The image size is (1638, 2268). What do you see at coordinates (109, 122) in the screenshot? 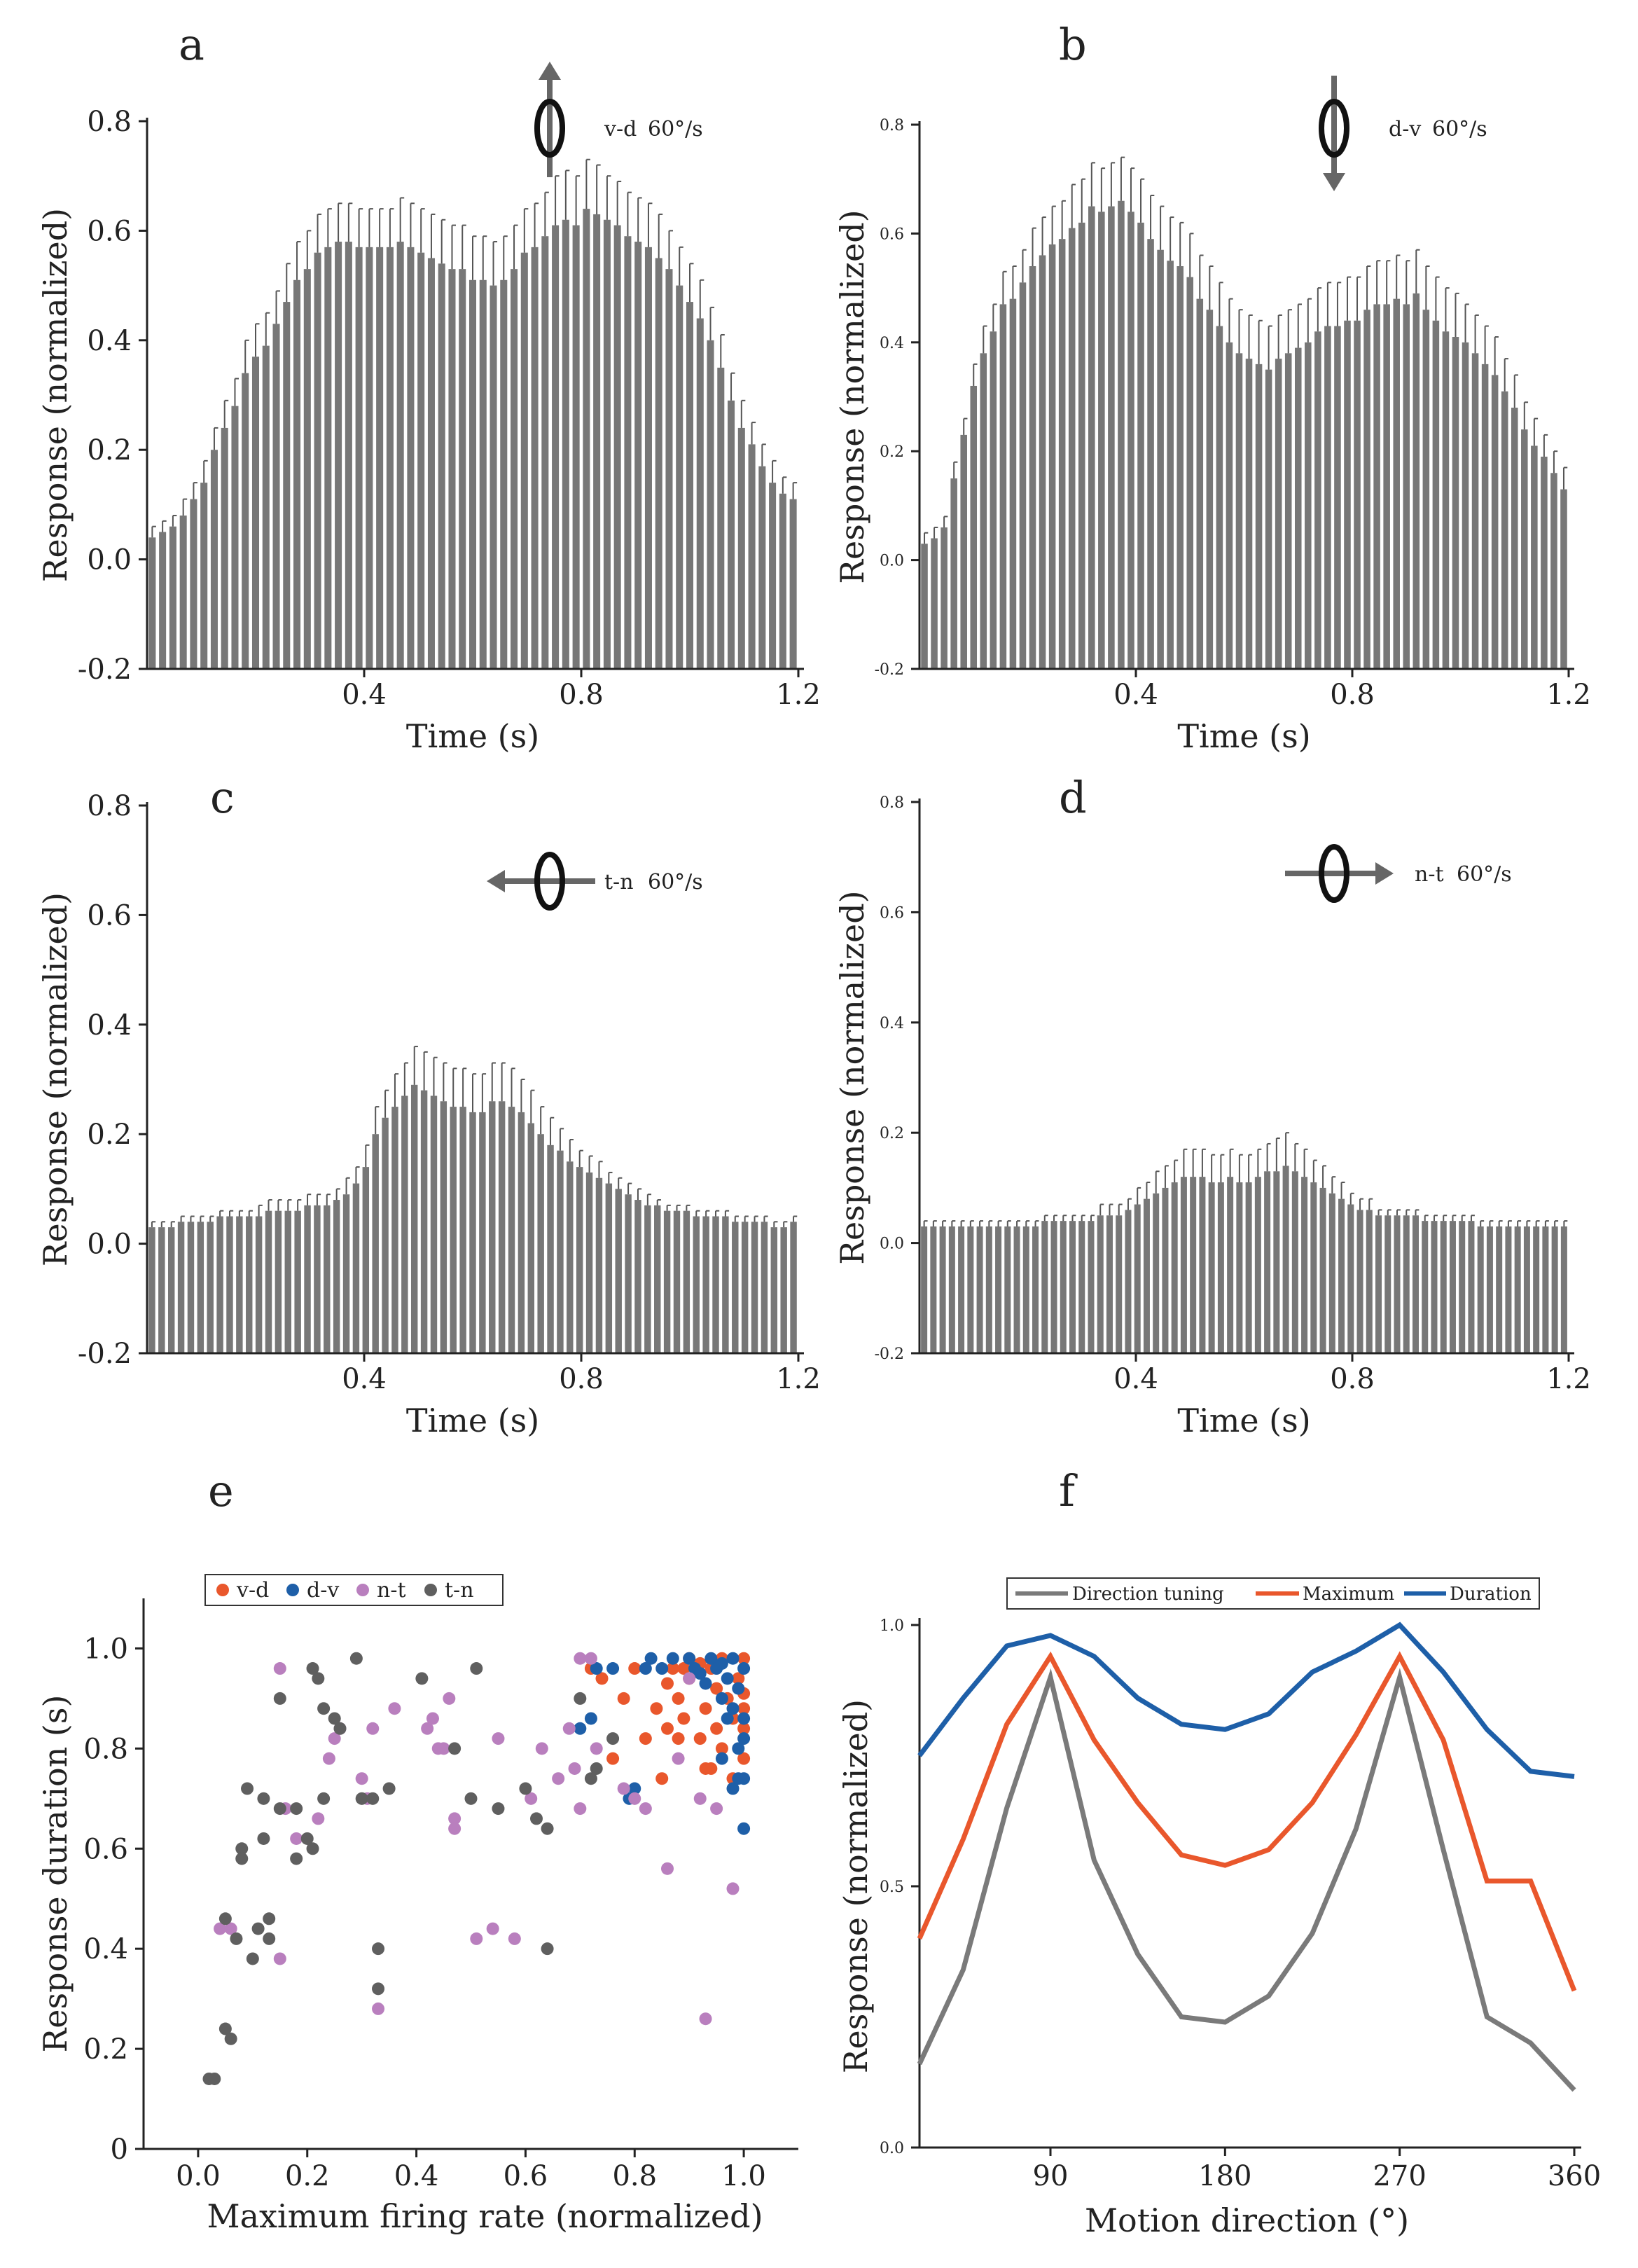
I see `y-tick-label: 0.8` at bounding box center [109, 122].